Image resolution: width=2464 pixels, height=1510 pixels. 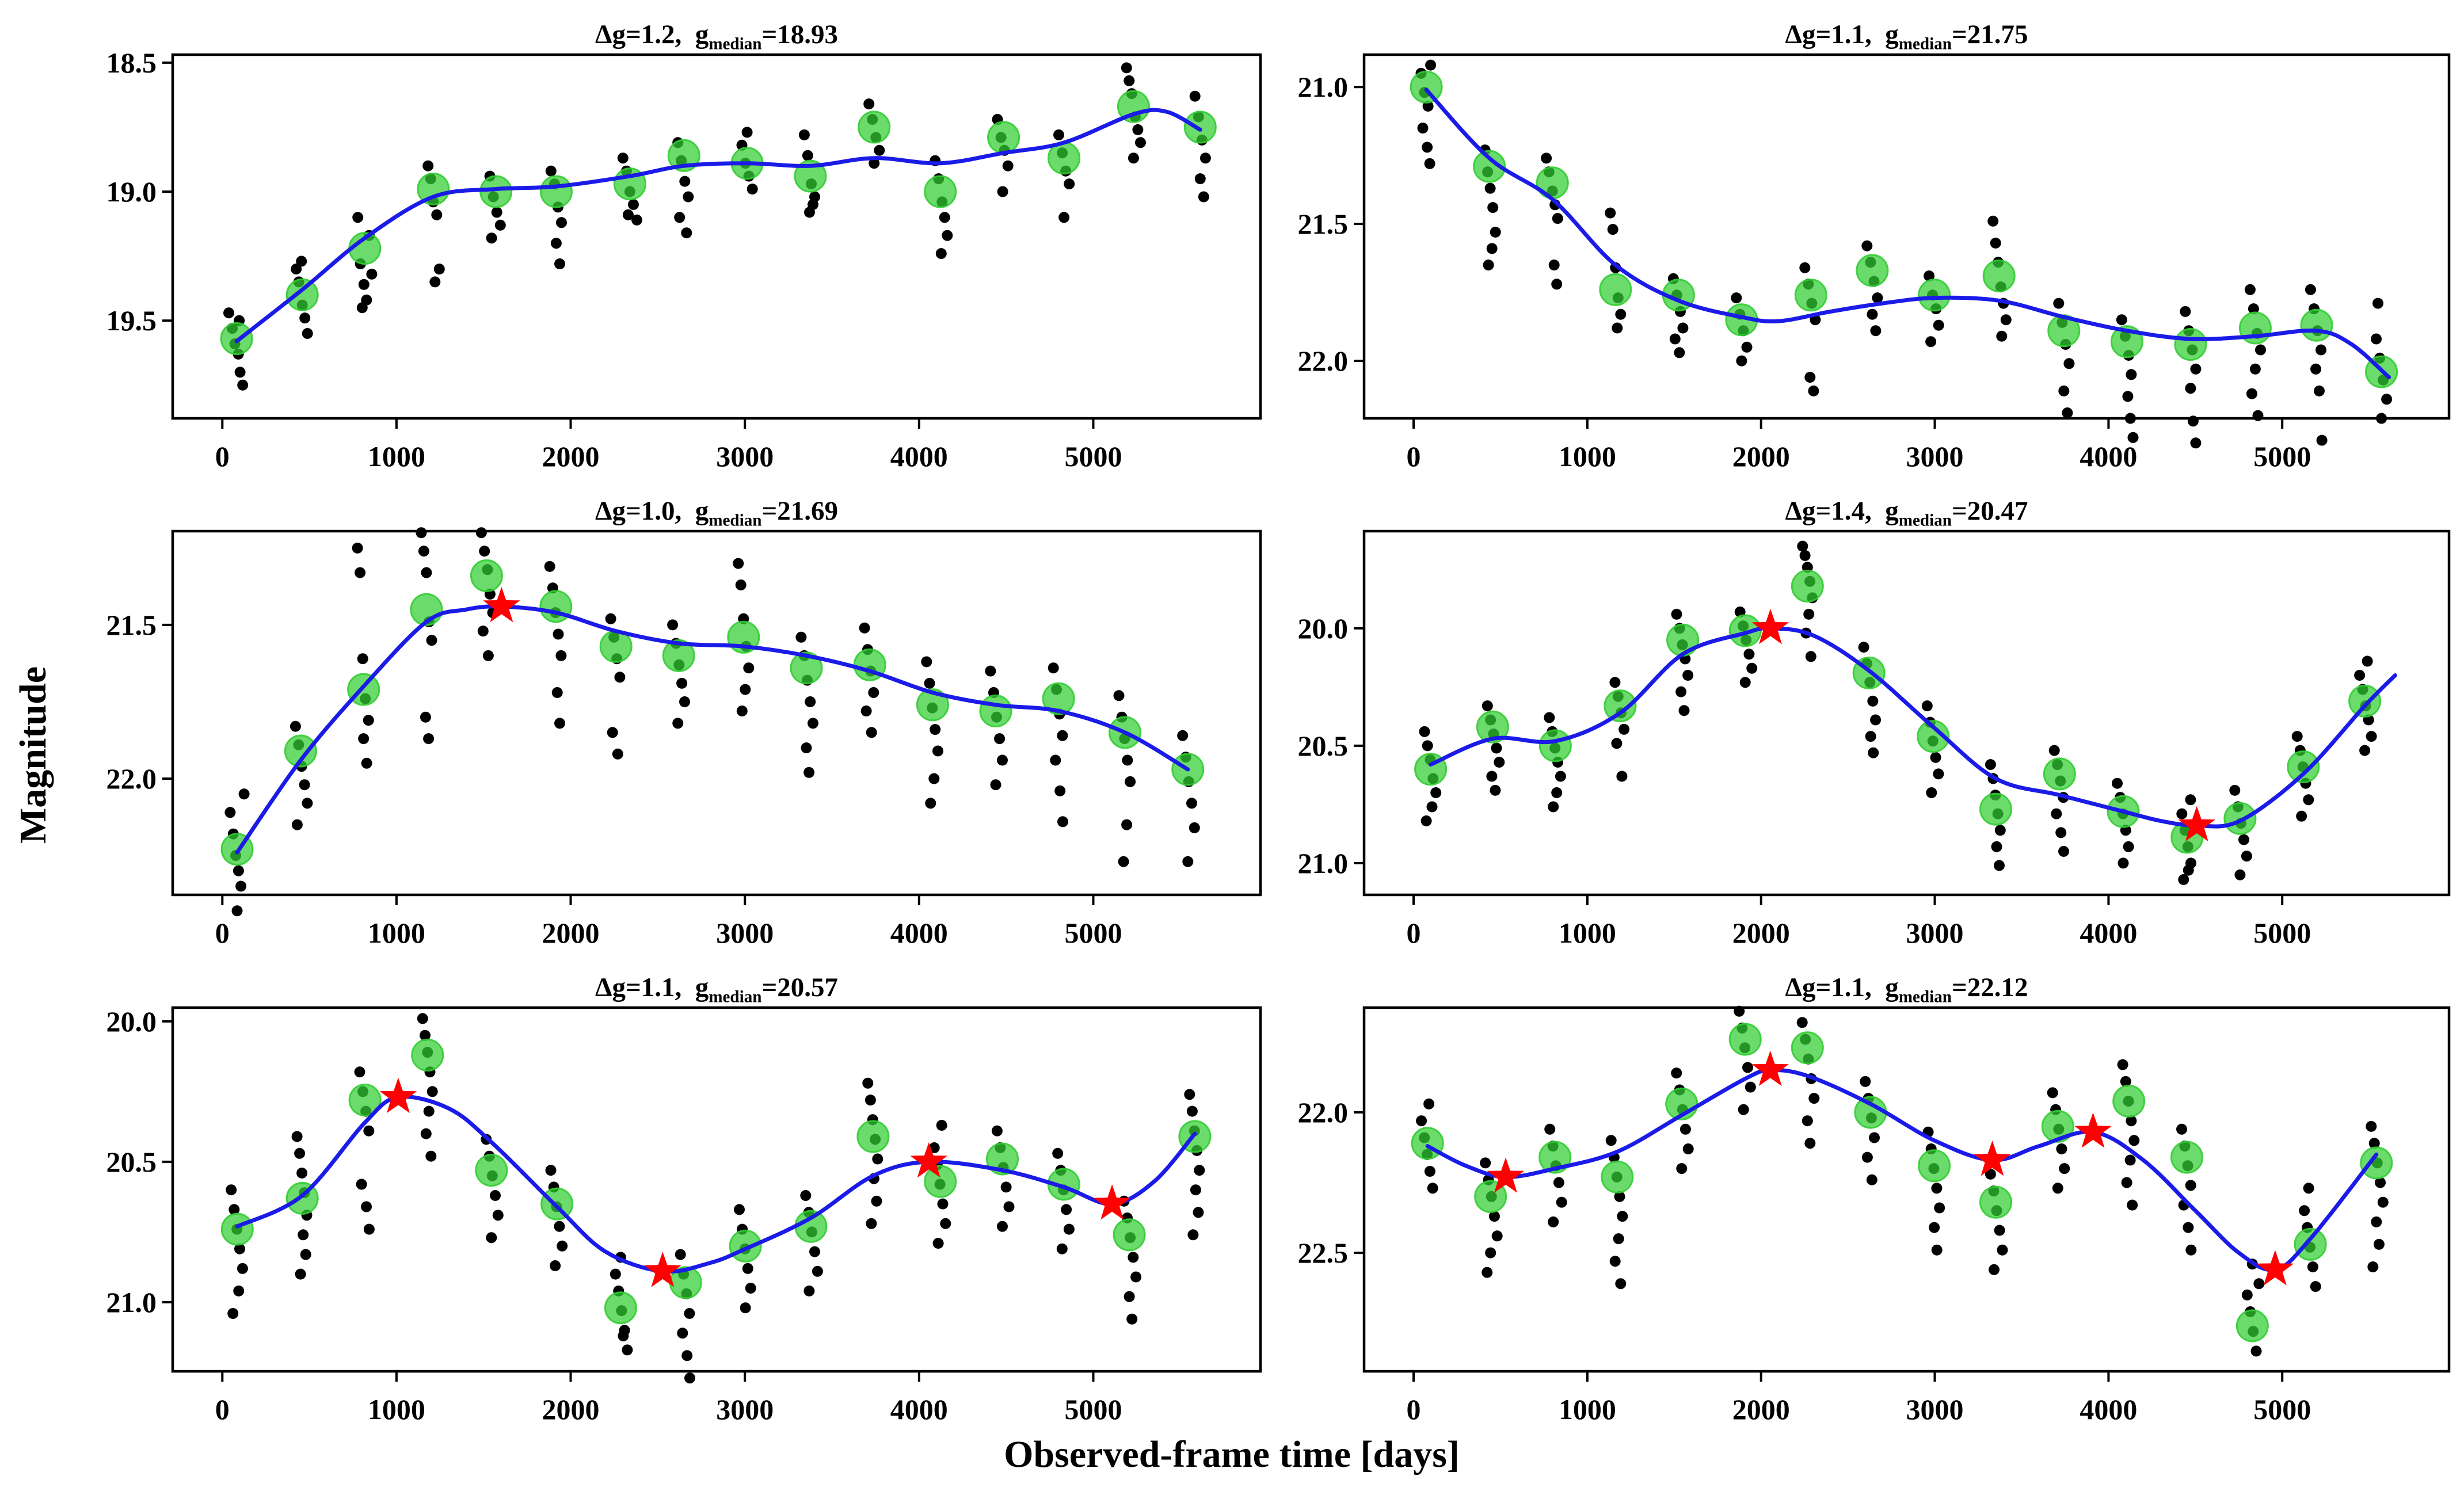 What do you see at coordinates (702, 987) in the screenshot?
I see `g-symbol: g` at bounding box center [702, 987].